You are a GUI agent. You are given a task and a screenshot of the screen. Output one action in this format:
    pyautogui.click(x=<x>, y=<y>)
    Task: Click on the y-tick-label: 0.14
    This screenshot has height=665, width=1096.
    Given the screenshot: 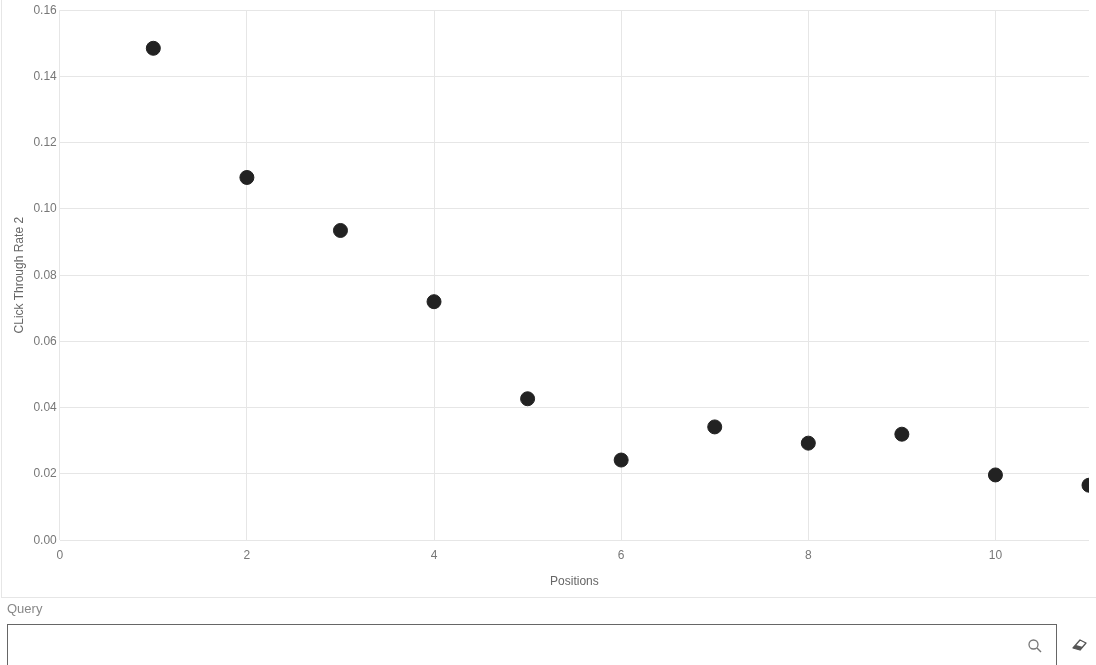 What is the action you would take?
    pyautogui.click(x=45, y=75)
    